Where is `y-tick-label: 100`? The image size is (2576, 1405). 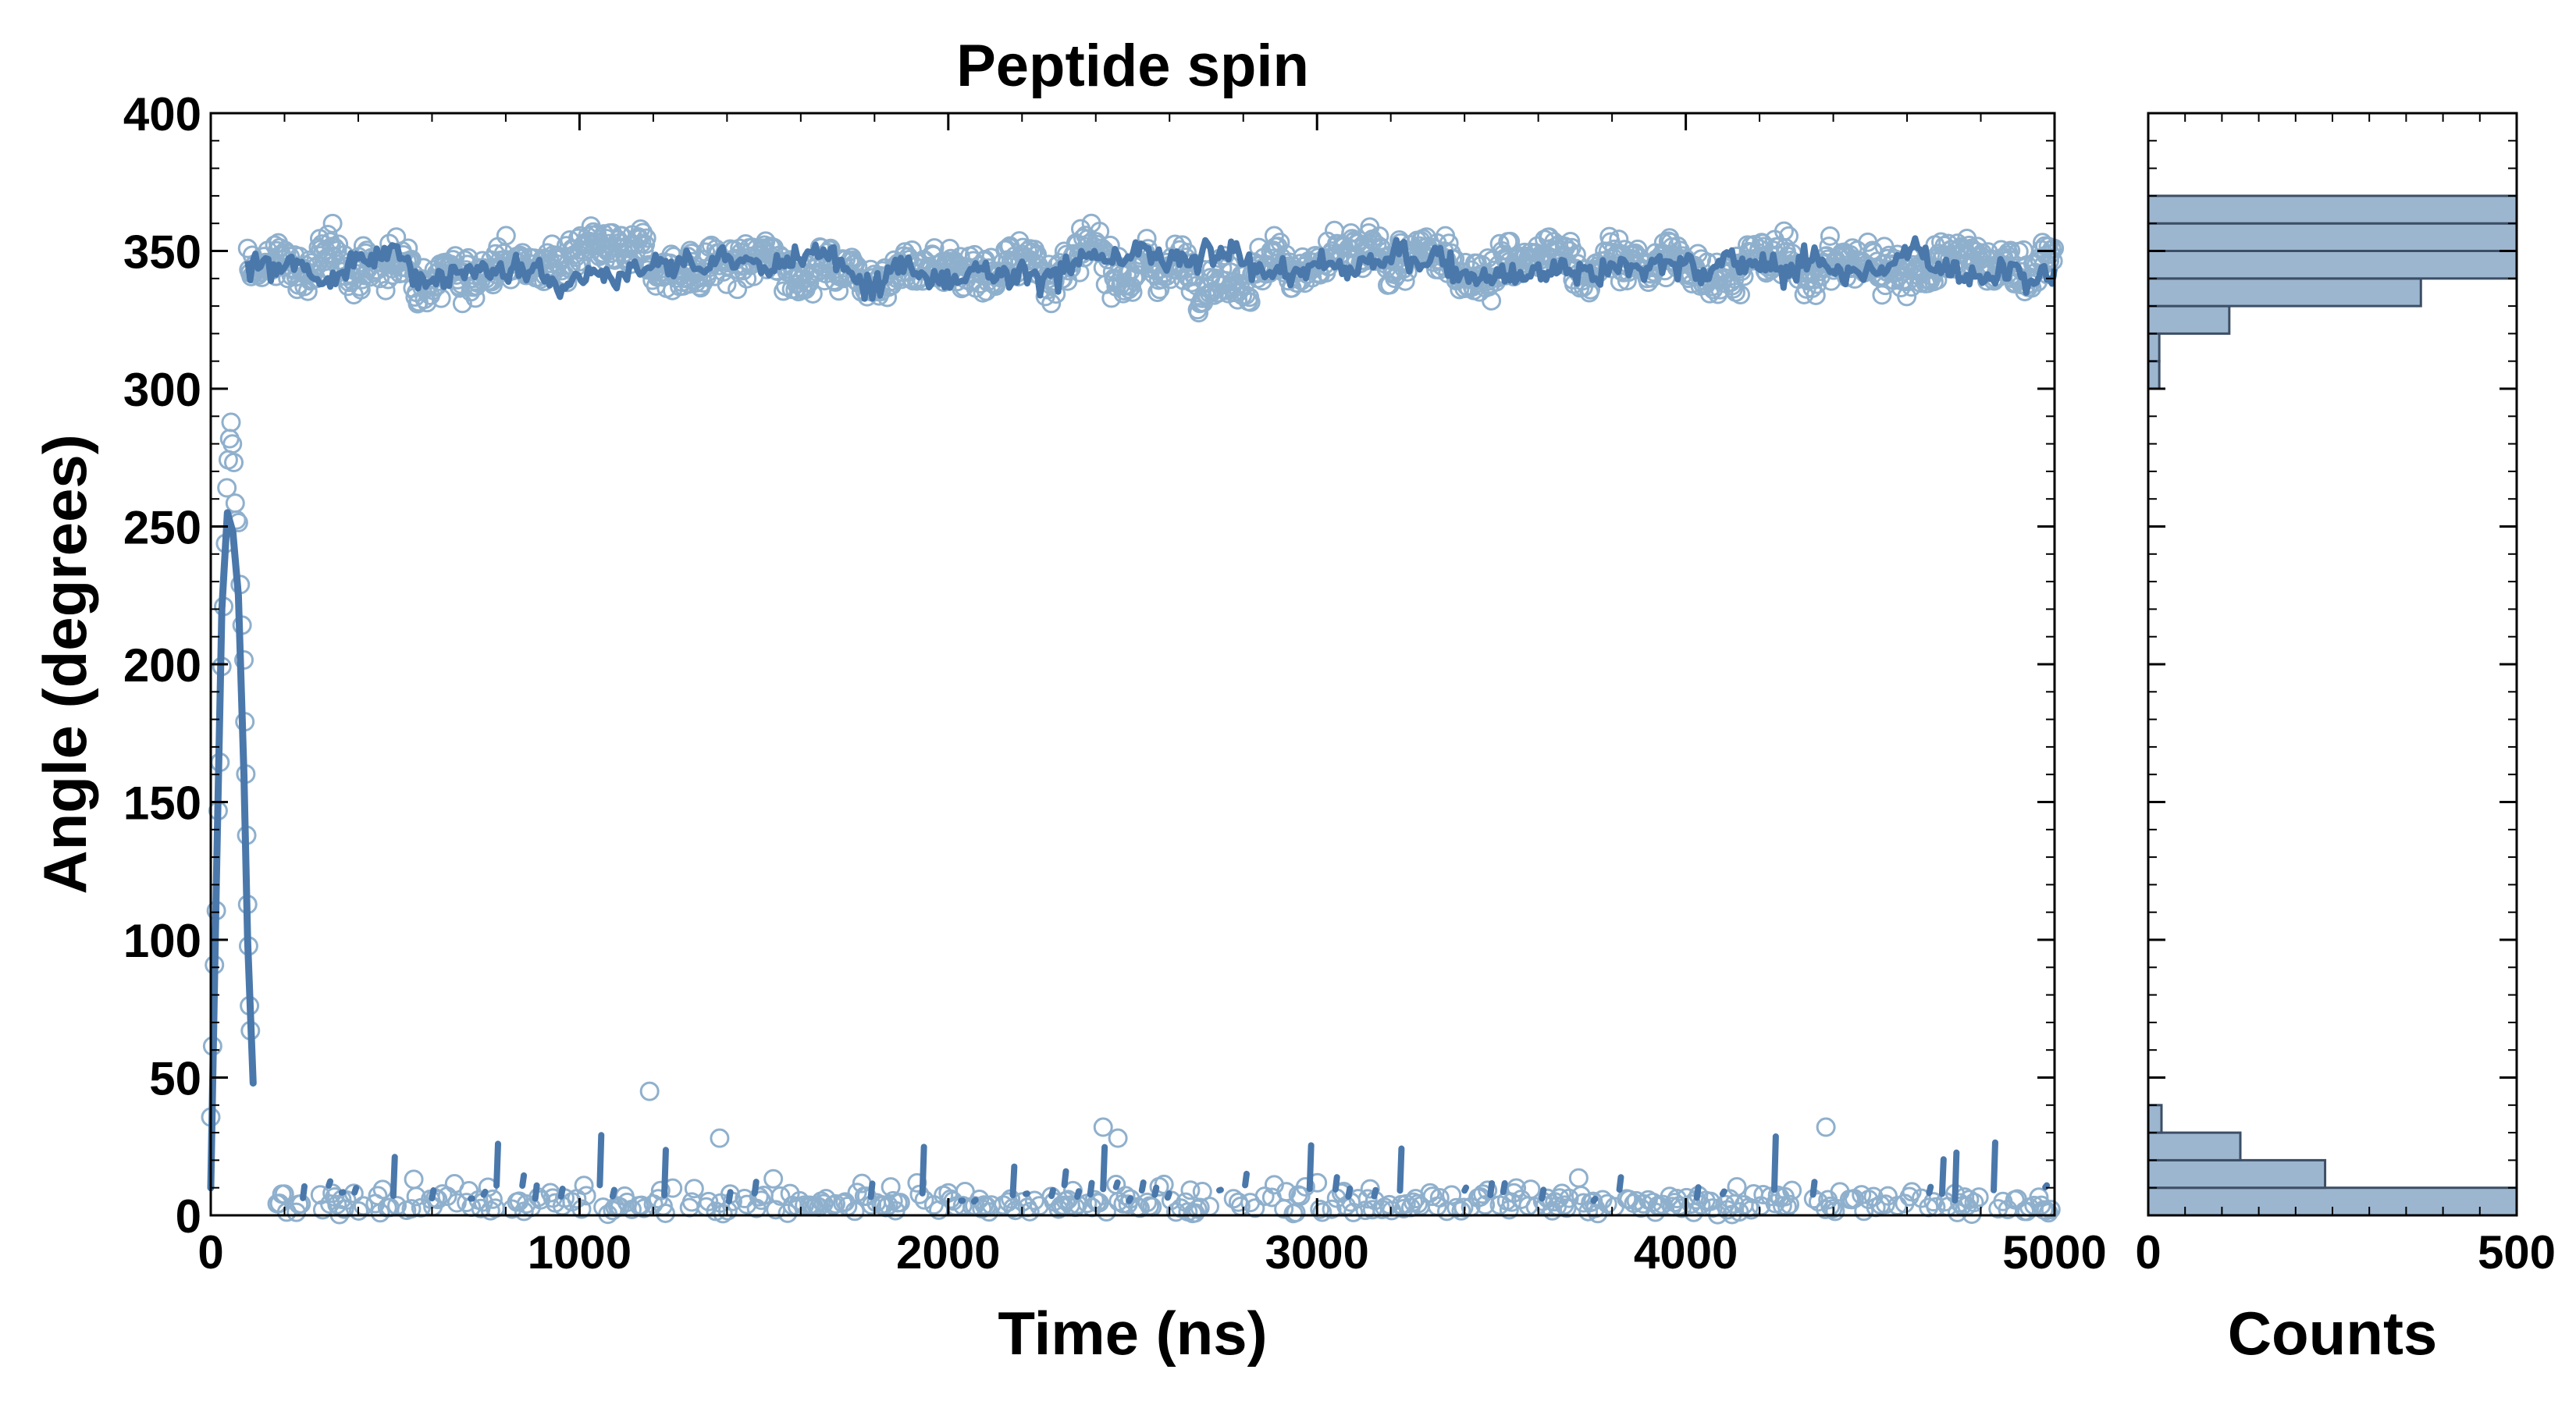 y-tick-label: 100 is located at coordinates (162, 941).